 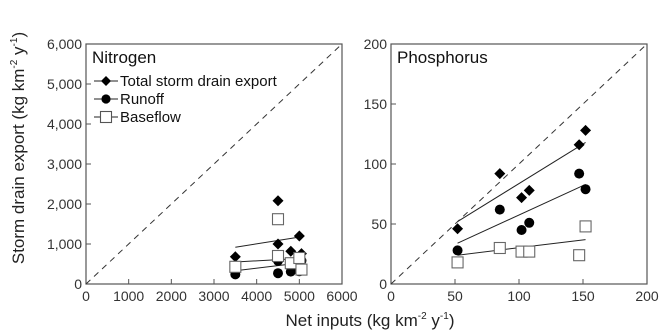 I want to click on nitrogen-y-tick-label: 4,000, so click(x=64, y=124).